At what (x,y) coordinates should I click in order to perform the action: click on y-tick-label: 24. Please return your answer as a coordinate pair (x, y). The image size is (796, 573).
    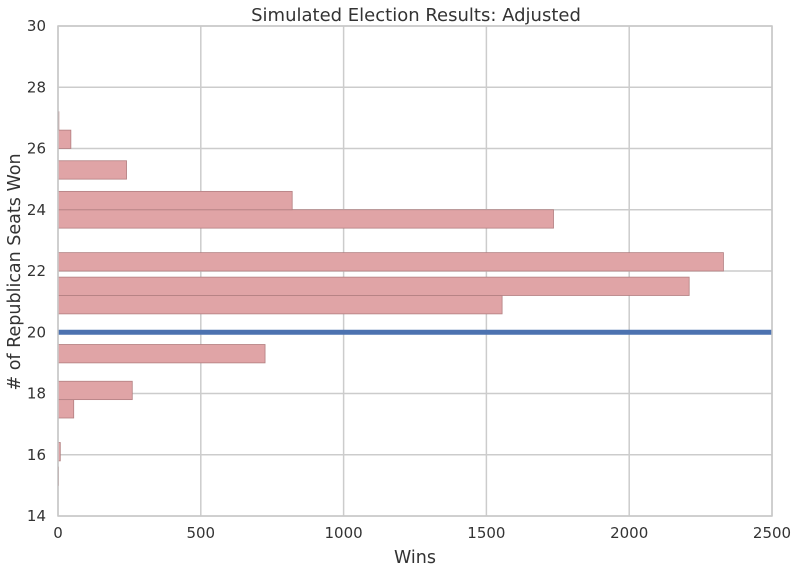
    Looking at the image, I should click on (36, 210).